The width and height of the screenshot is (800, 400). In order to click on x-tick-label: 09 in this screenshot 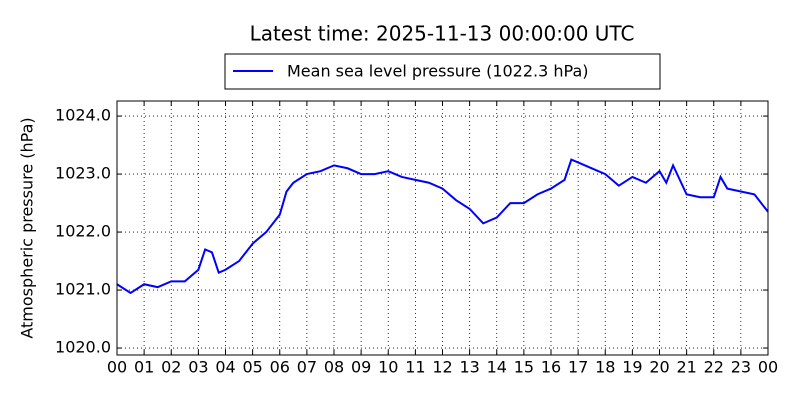, I will do `click(361, 367)`.